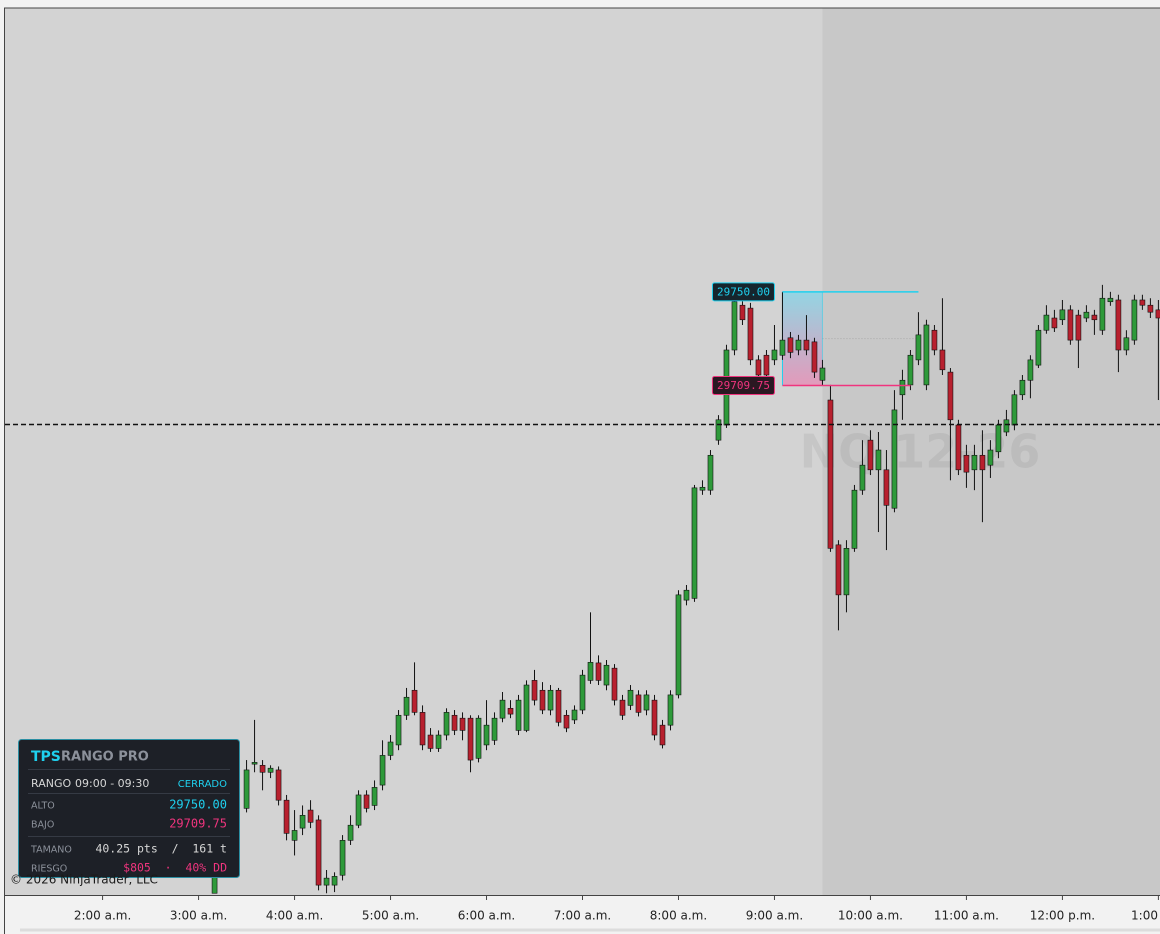 The image size is (1160, 934). What do you see at coordinates (390, 916) in the screenshot?
I see `x-tick-label: 5:00 a.m.` at bounding box center [390, 916].